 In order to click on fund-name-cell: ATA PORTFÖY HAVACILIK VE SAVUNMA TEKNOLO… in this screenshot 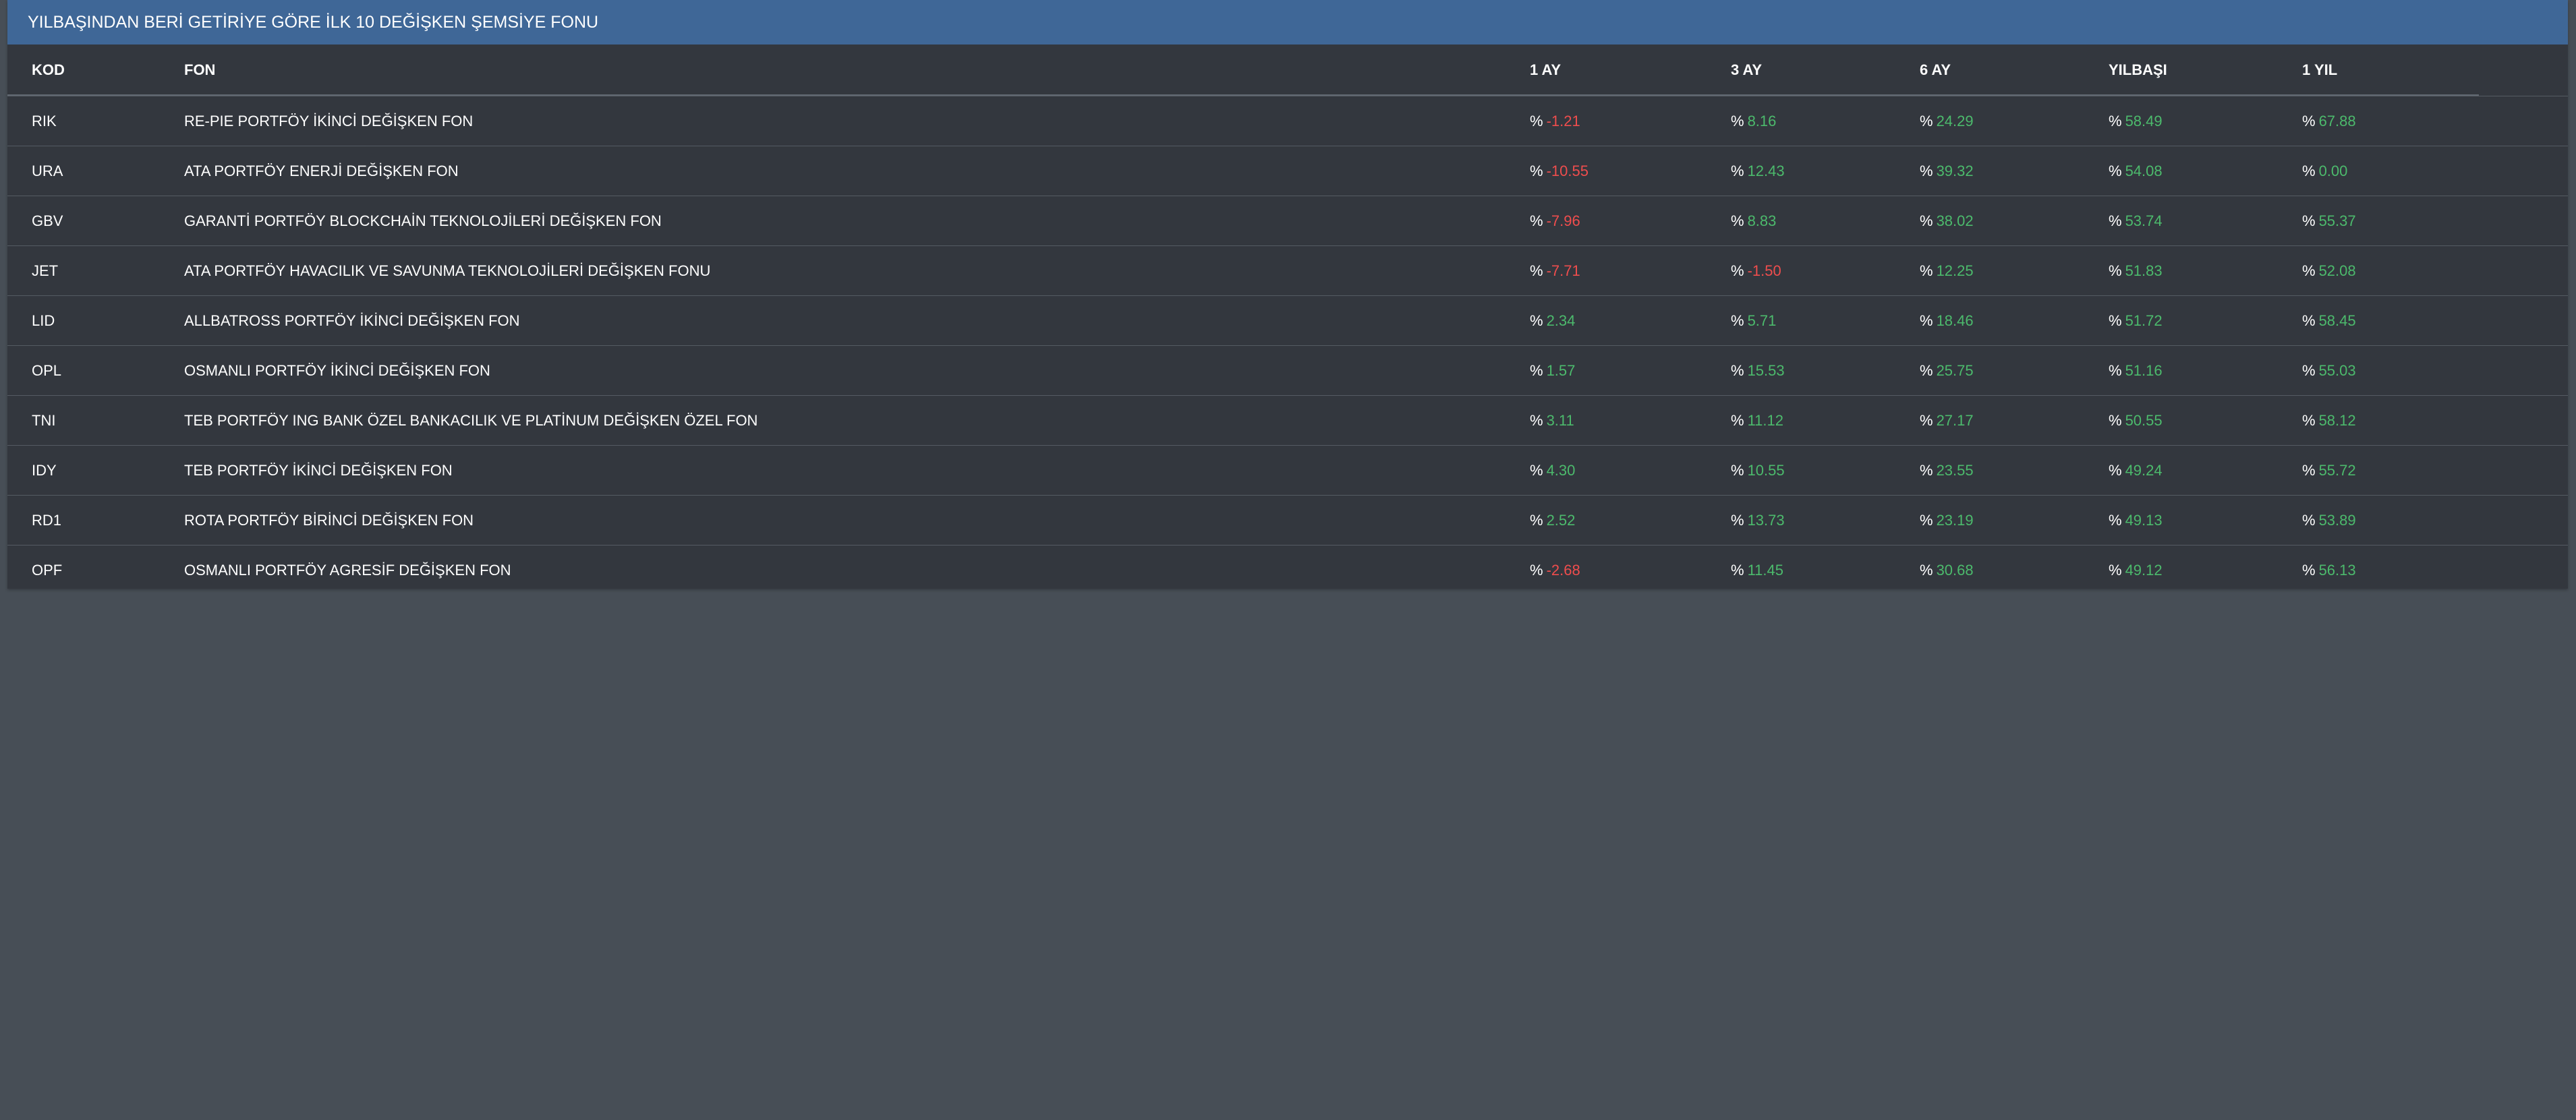, I will do `click(447, 270)`.